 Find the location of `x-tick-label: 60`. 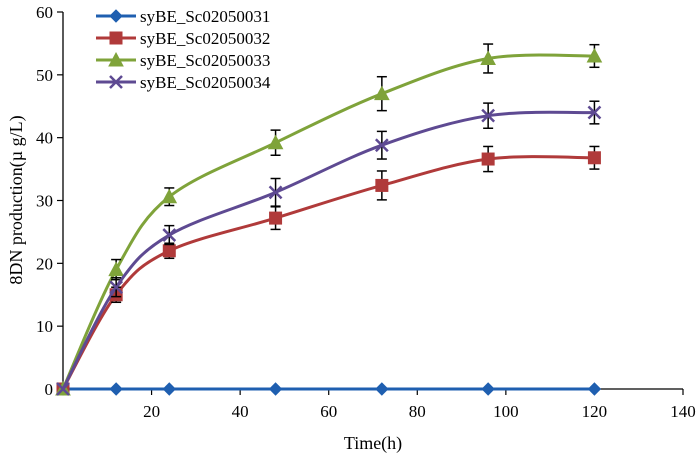

x-tick-label: 60 is located at coordinates (328, 411).